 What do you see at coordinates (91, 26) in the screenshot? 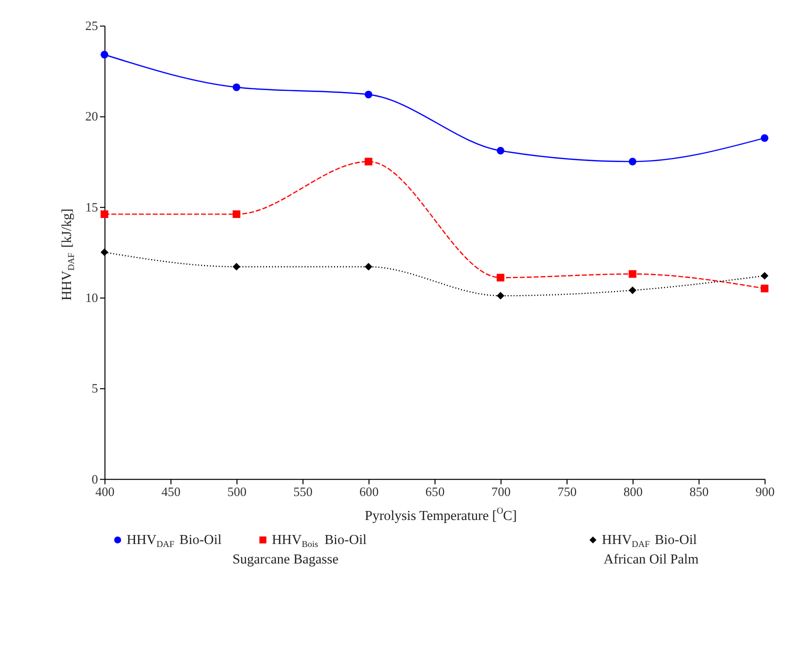
I see `y-tick-label: 25` at bounding box center [91, 26].